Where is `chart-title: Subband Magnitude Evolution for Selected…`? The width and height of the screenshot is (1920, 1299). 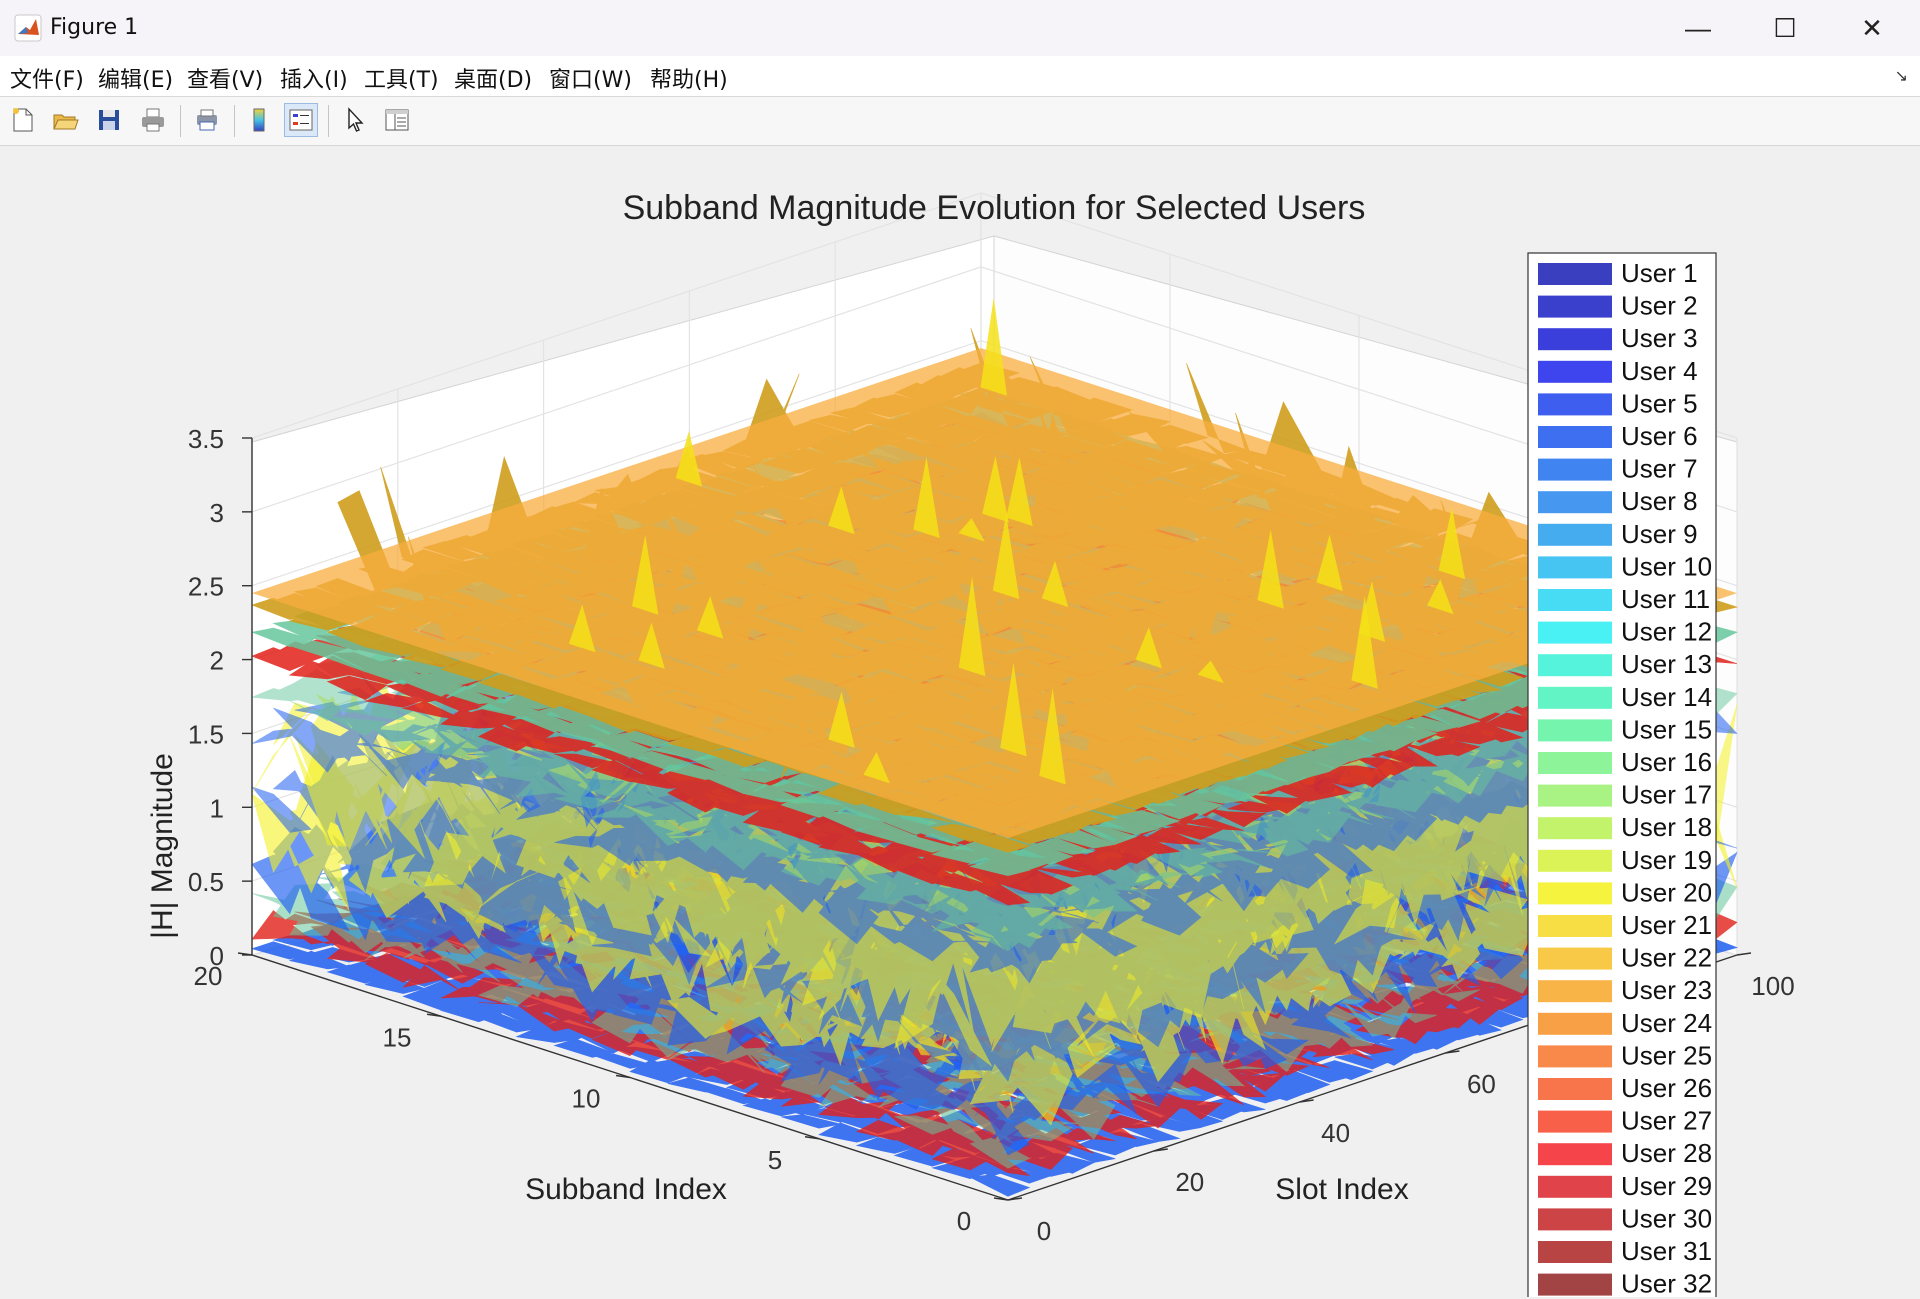
chart-title: Subband Magnitude Evolution for Selected… is located at coordinates (994, 208).